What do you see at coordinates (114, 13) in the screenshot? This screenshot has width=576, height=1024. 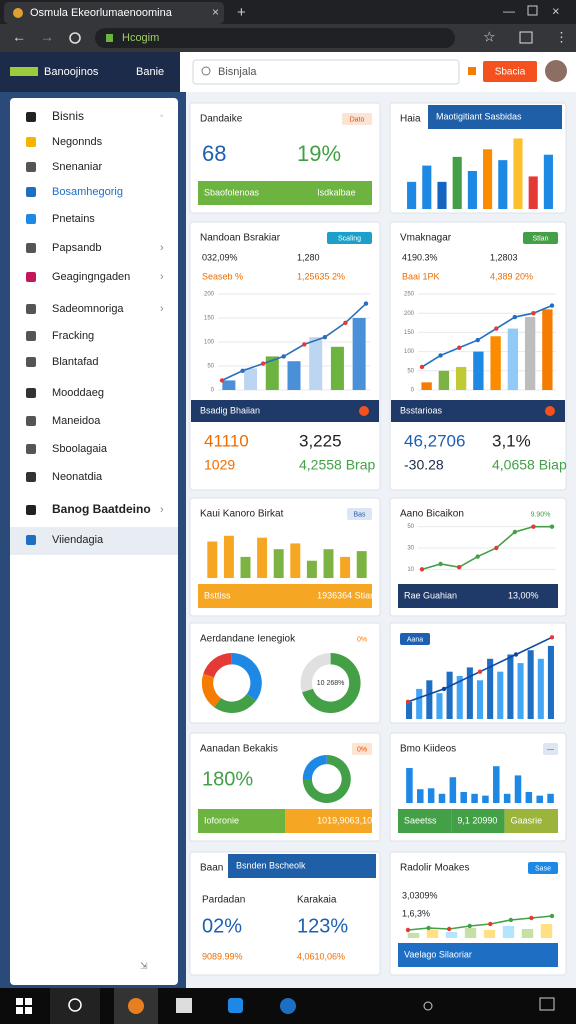 I see `tab` at bounding box center [114, 13].